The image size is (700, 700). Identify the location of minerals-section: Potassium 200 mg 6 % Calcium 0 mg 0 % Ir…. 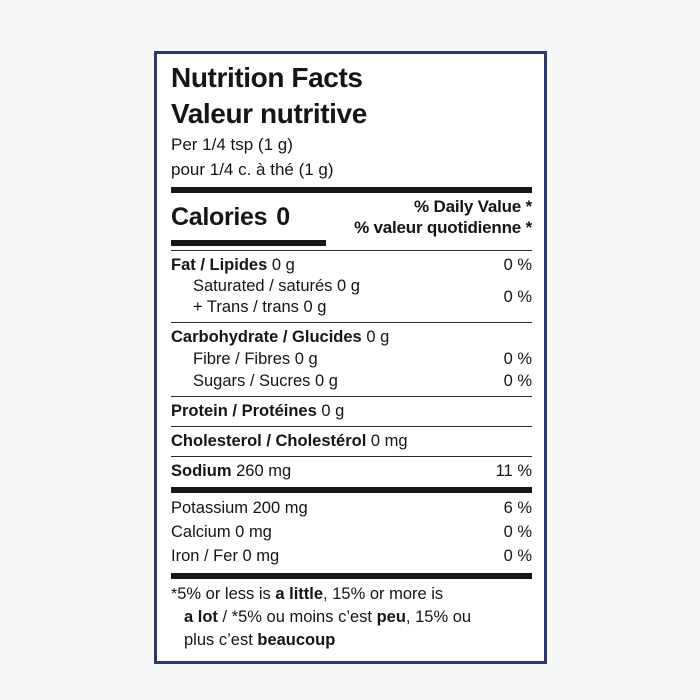
(351, 532).